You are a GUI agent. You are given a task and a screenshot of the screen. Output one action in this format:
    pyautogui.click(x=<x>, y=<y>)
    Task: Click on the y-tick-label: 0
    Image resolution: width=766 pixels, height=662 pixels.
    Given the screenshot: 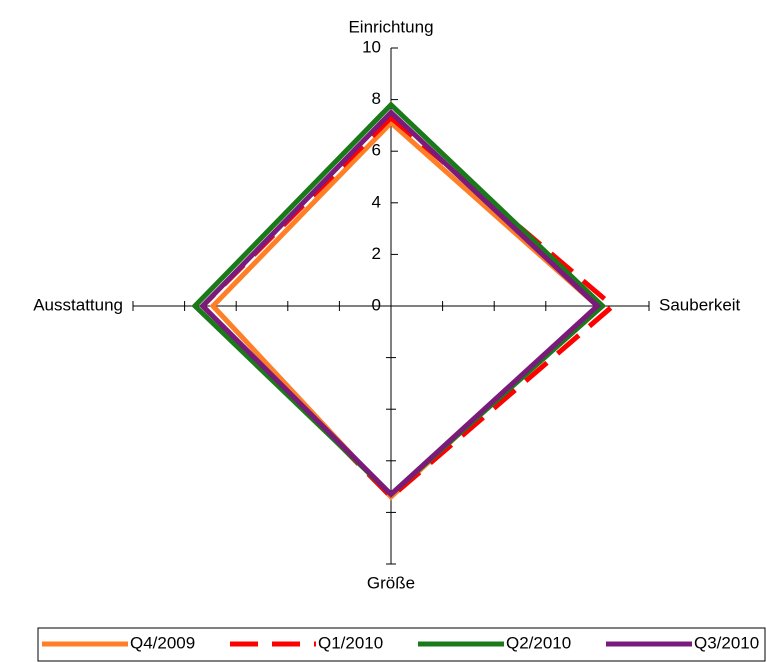 What is the action you would take?
    pyautogui.click(x=376, y=304)
    